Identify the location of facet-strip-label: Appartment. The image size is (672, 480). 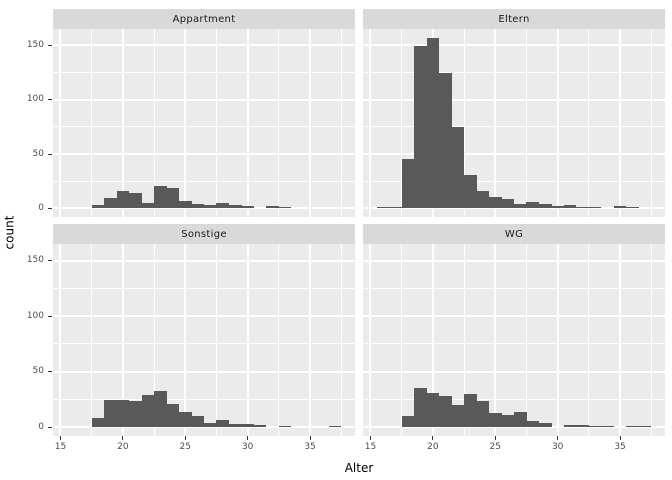
(204, 19).